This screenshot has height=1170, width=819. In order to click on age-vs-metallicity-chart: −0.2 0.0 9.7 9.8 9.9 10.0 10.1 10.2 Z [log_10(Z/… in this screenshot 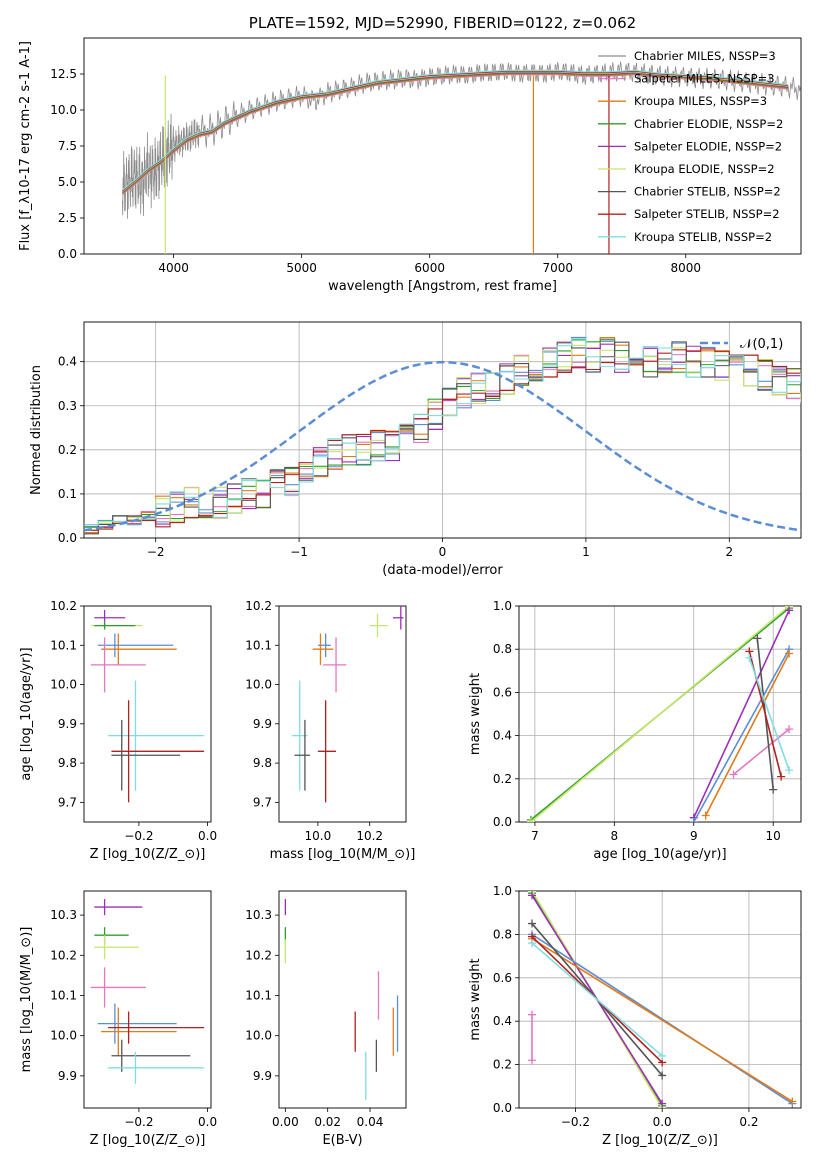, I will do `click(118, 730)`.